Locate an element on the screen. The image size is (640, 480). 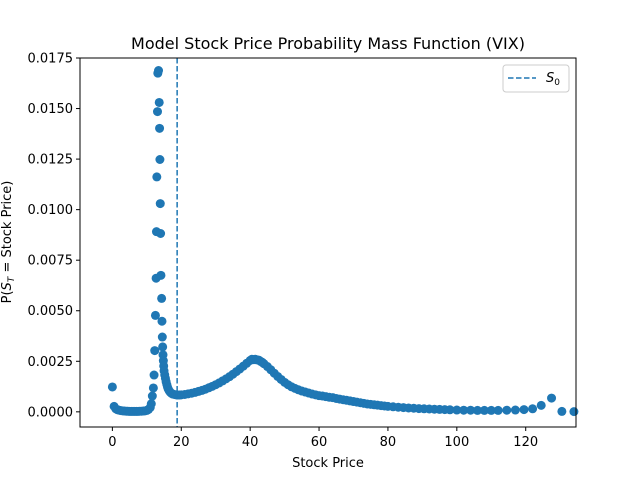
y-axis-label: P(ST = Stock Price) is located at coordinates (8, 242).